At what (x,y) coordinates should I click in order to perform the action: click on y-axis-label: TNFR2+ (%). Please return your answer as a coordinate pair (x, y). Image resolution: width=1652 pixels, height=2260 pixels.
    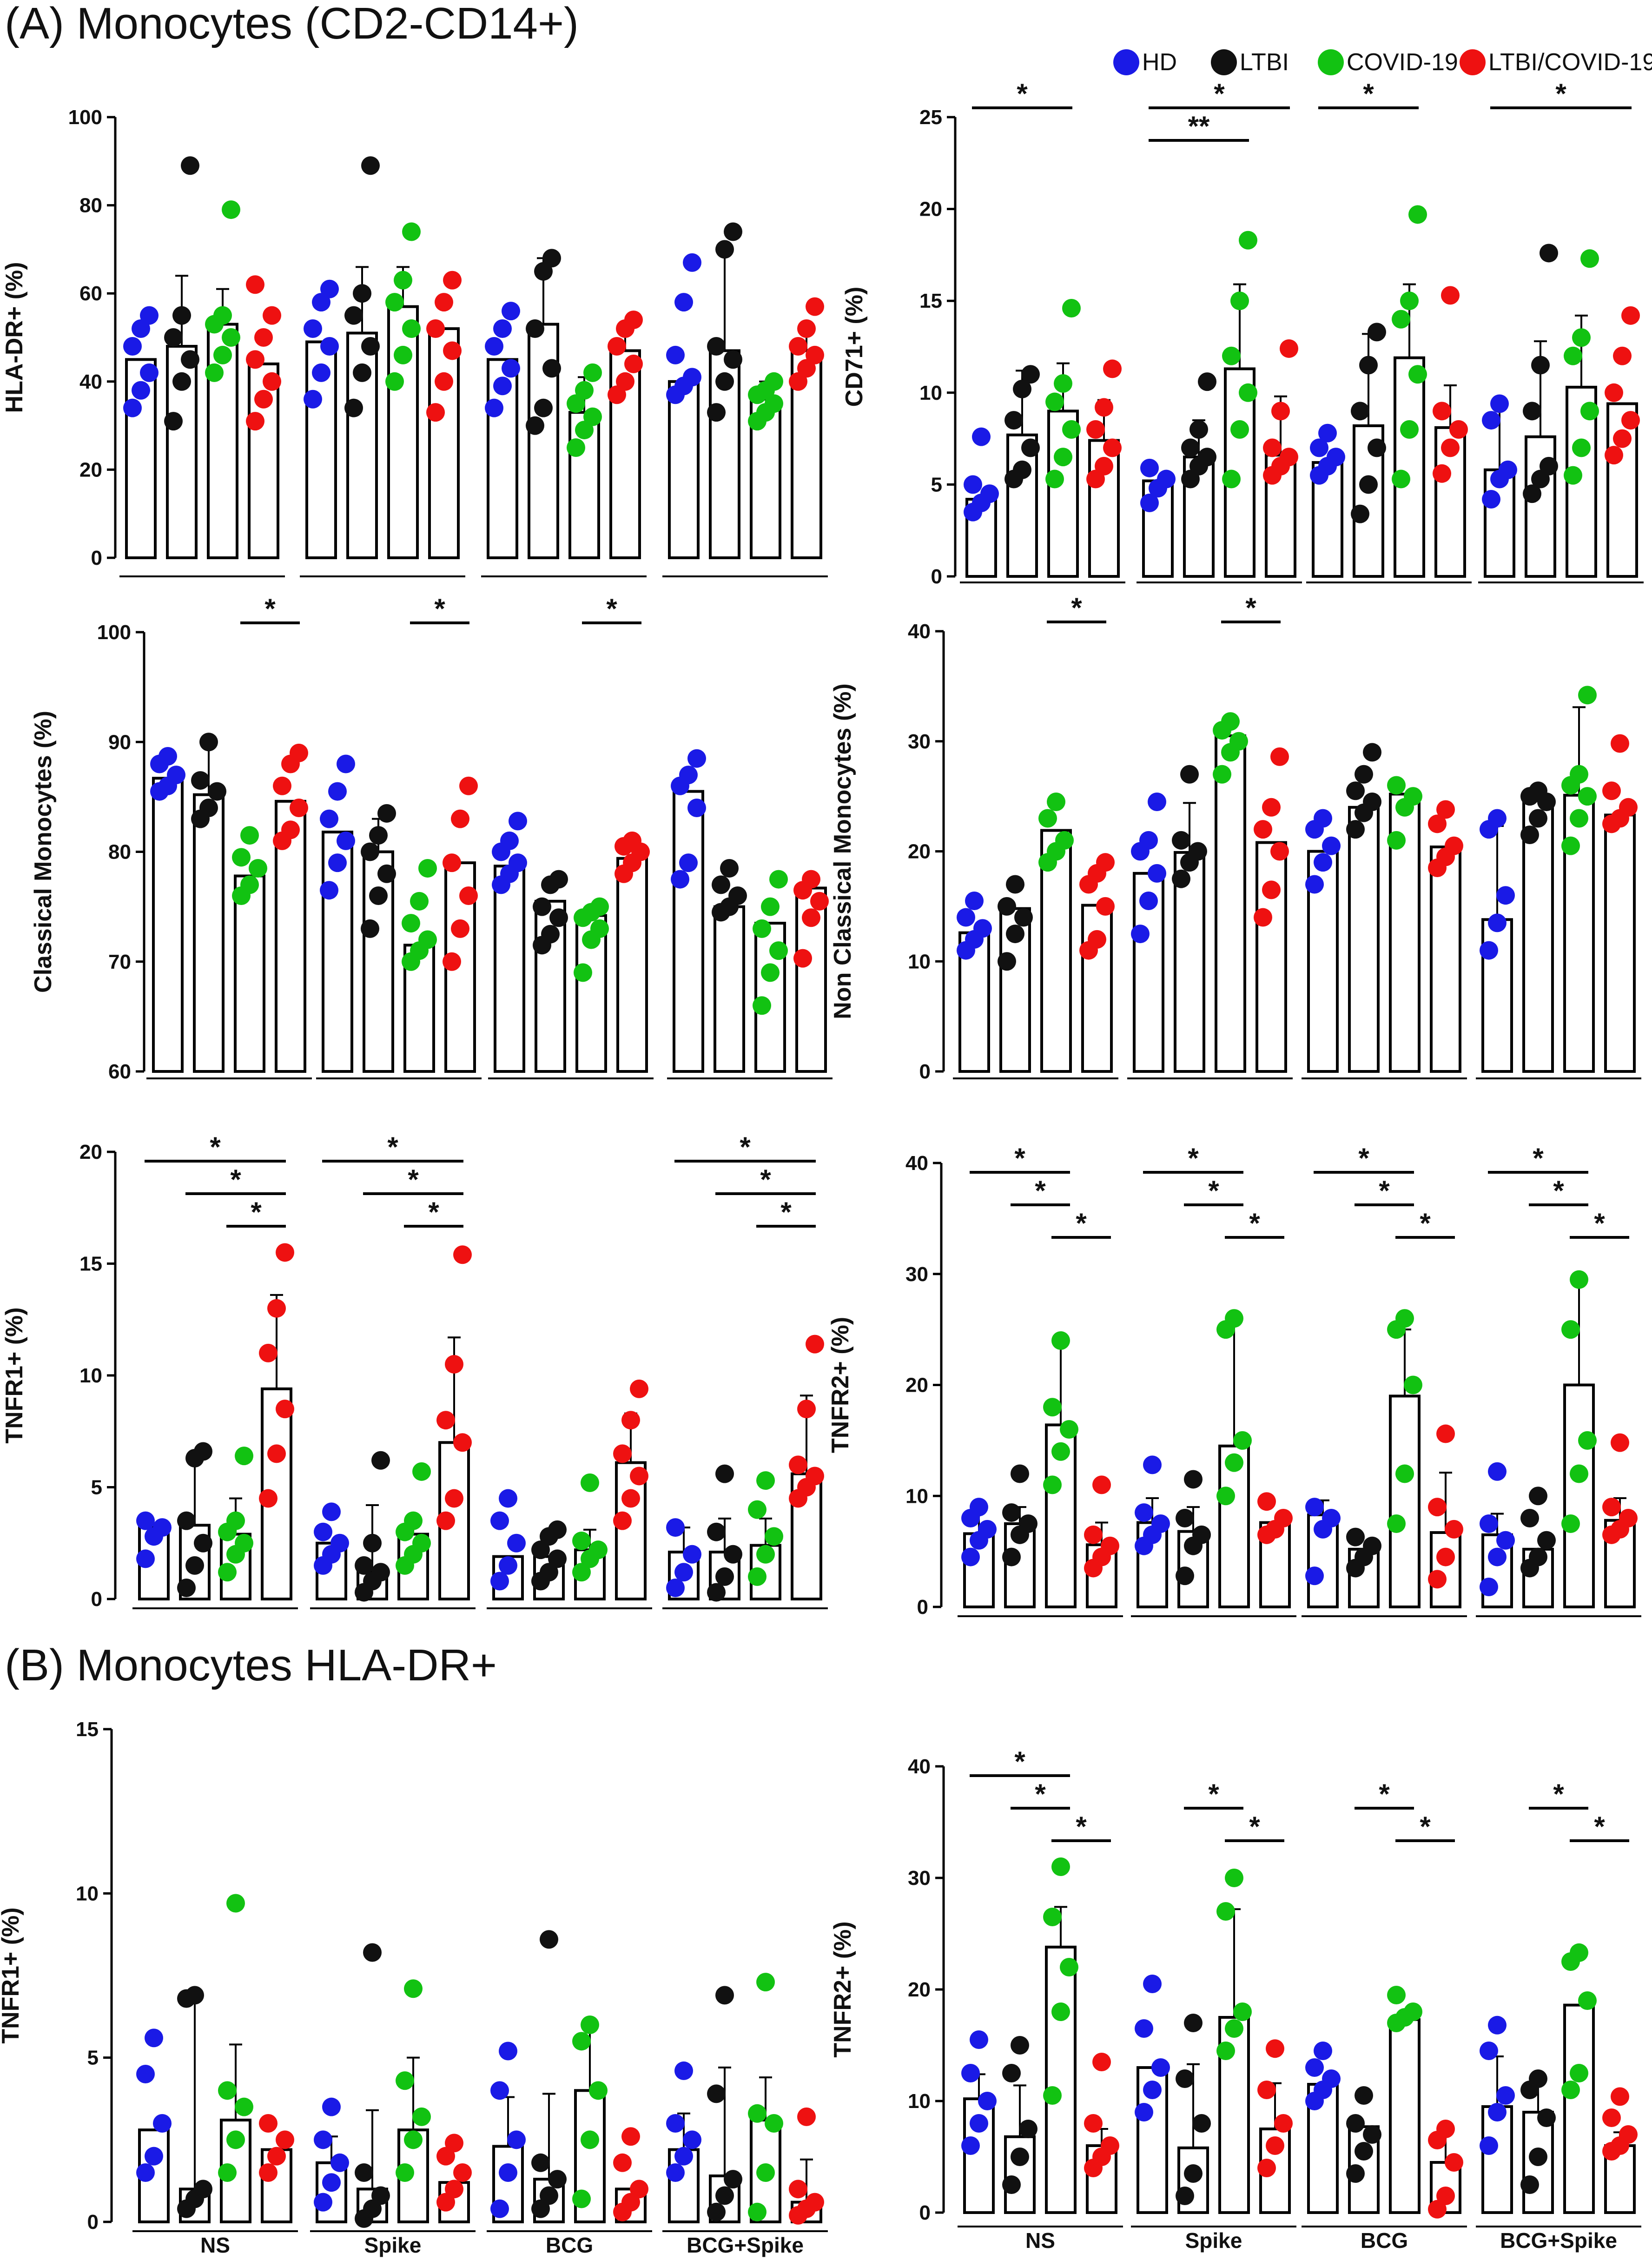
    Looking at the image, I should click on (840, 1385).